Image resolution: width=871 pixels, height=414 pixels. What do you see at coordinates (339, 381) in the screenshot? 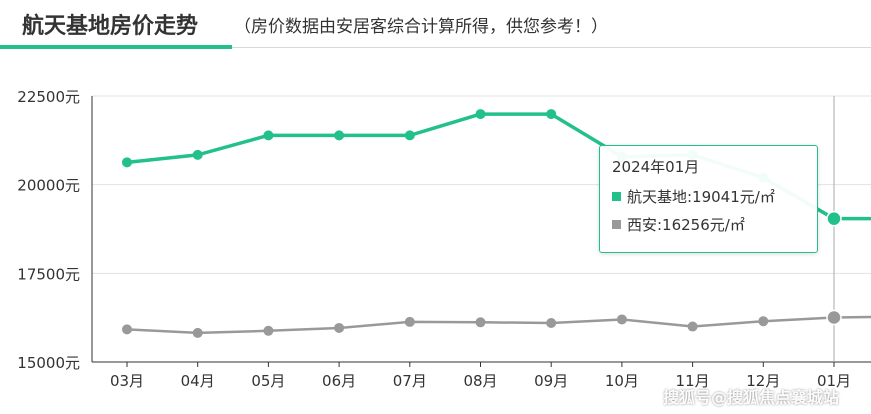
I see `x-tick-label: 06月` at bounding box center [339, 381].